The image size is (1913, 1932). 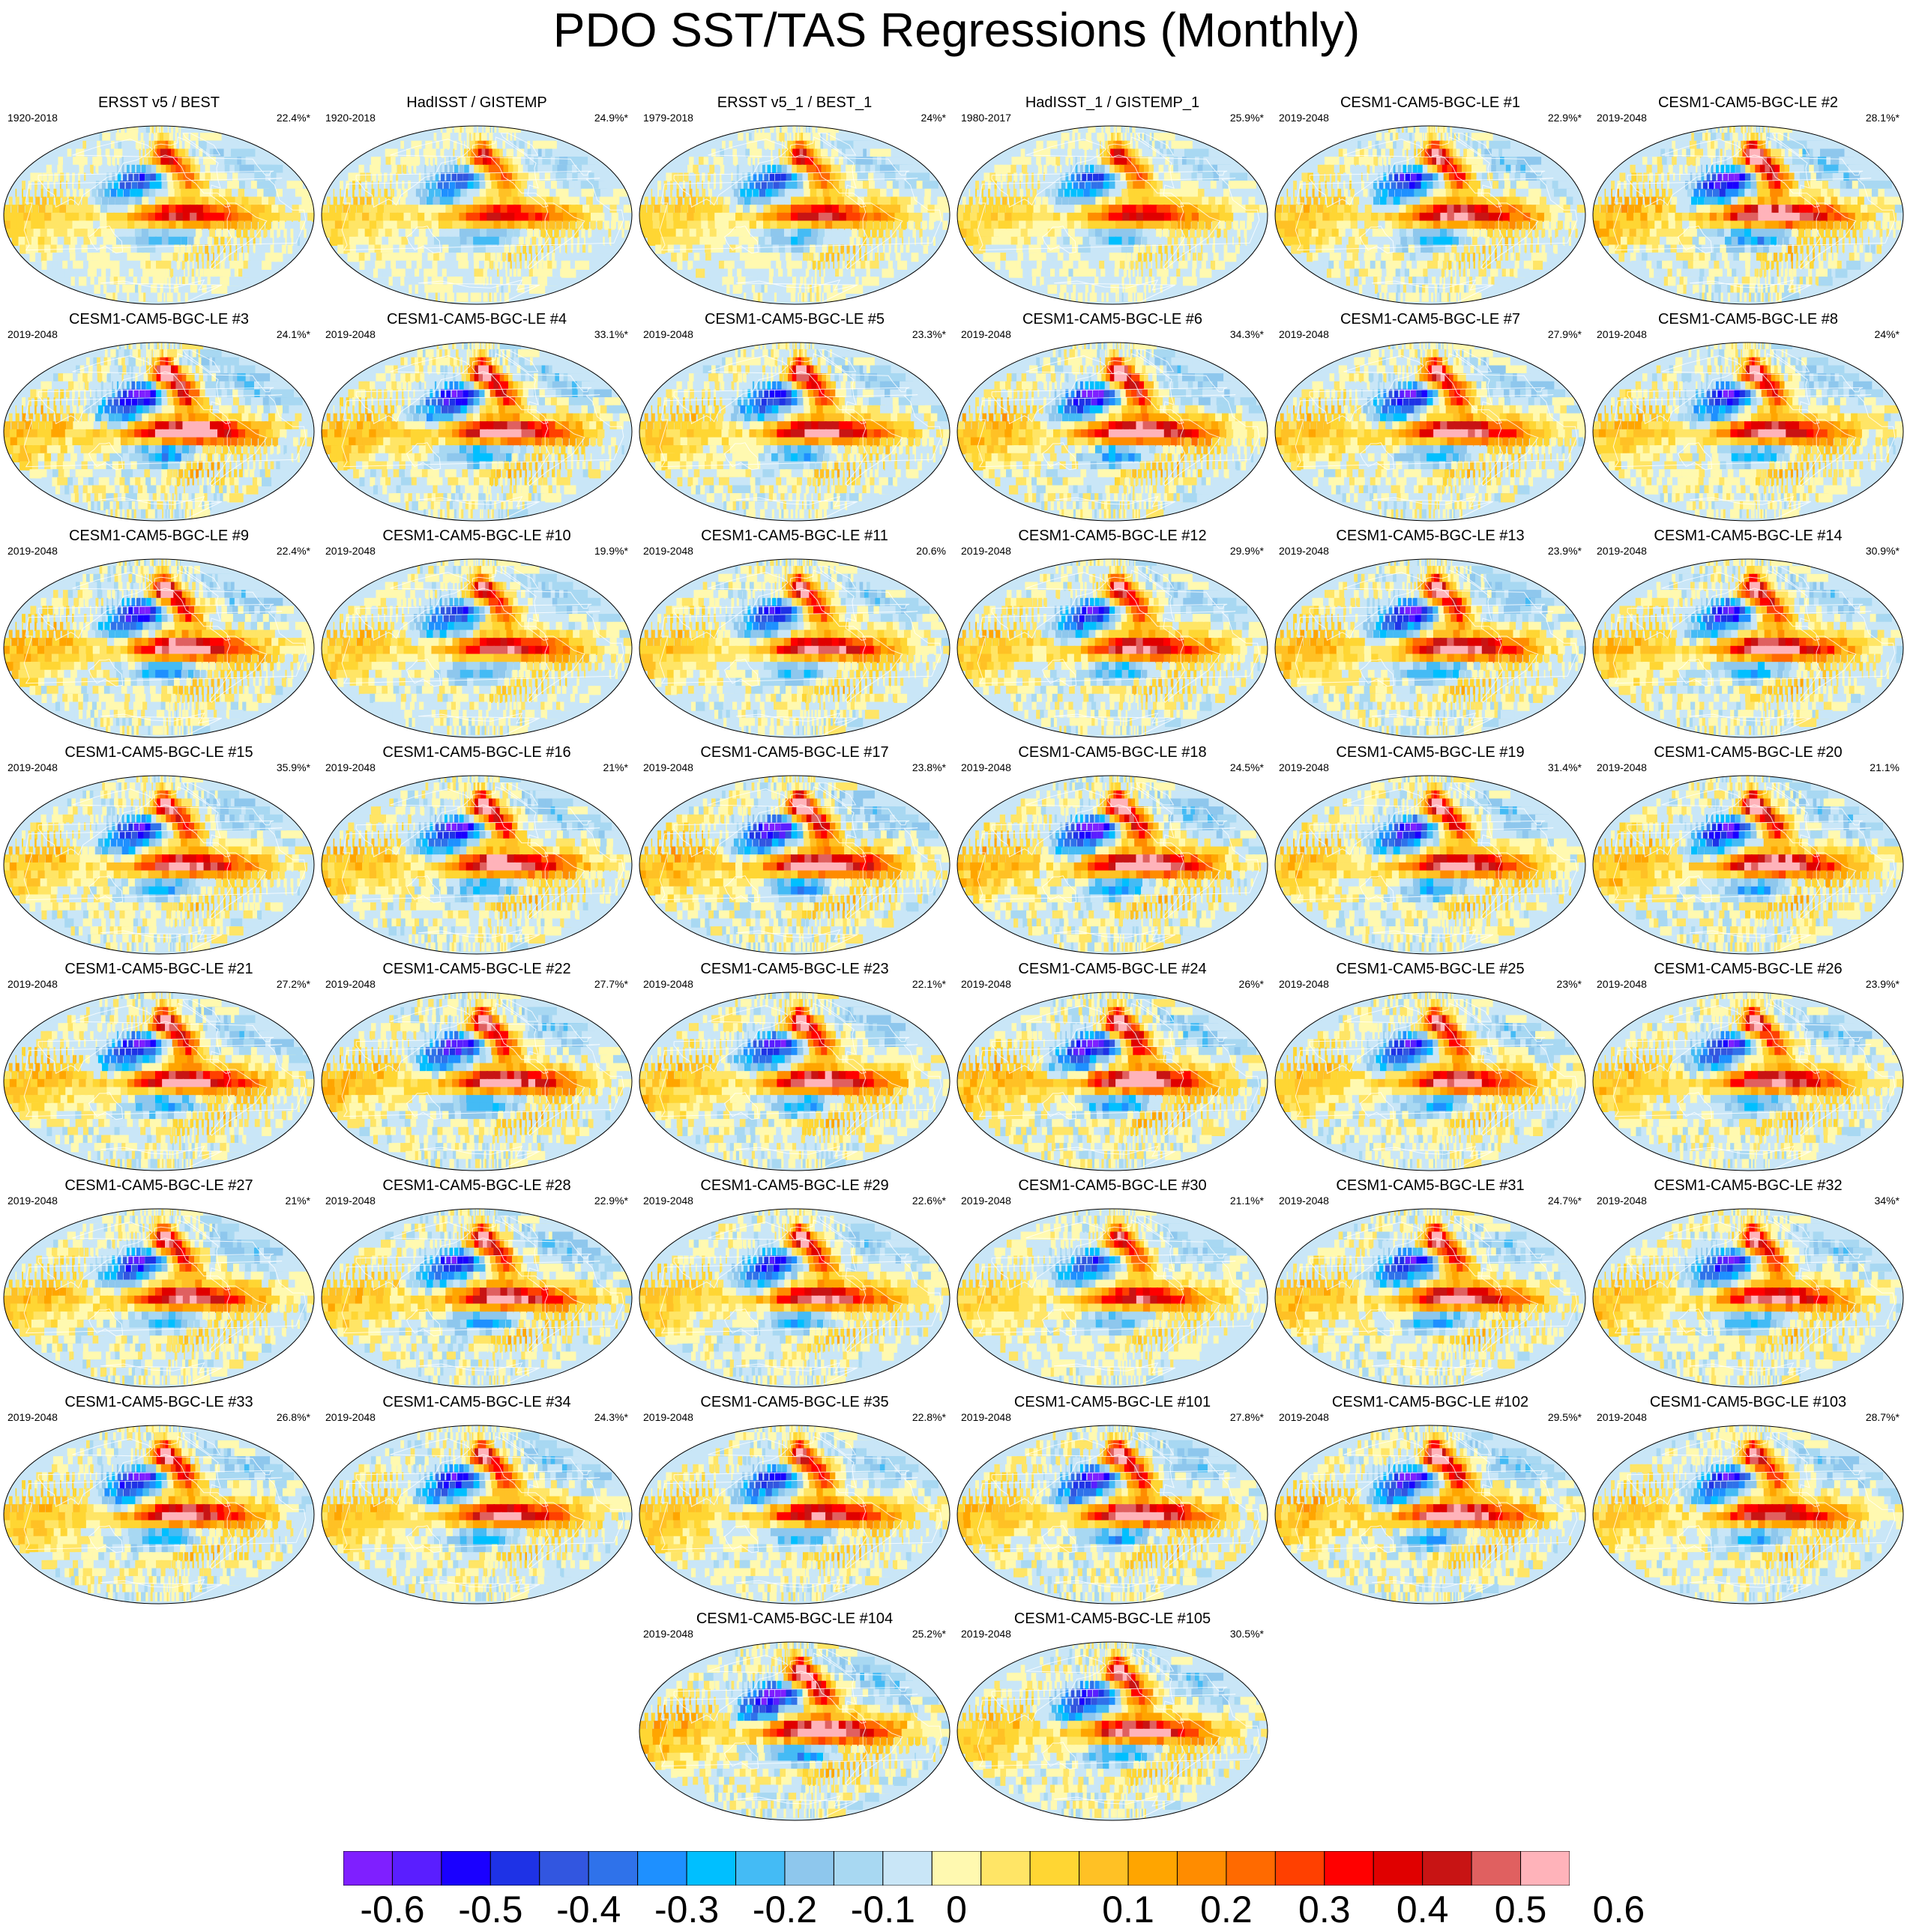 I want to click on map-panel: CESM1-CAM5-BGC-LE #3 2019-2048 24.1%*, so click(x=158, y=417).